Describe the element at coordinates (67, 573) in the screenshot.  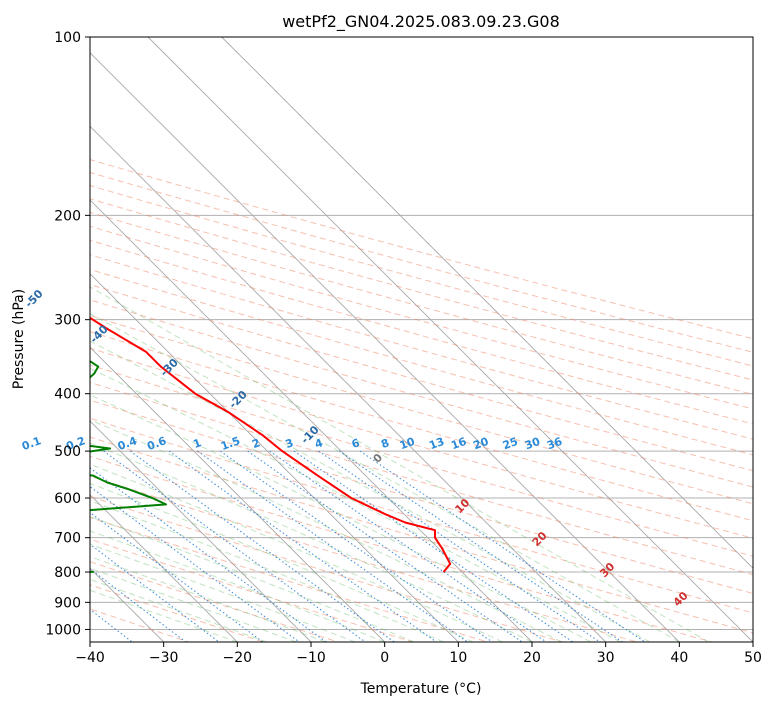
I see `y-tick-label: 800` at that location.